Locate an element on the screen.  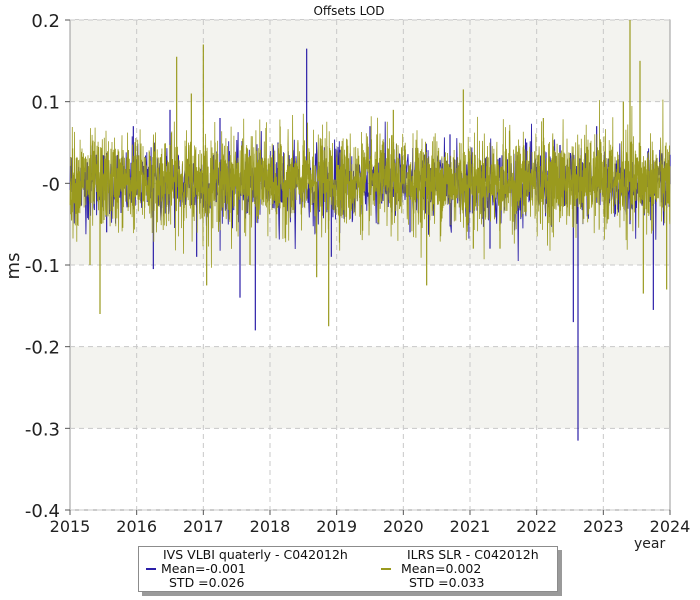
legend-series-name: IVS VLBI quaterly - C042012h is located at coordinates (255, 554).